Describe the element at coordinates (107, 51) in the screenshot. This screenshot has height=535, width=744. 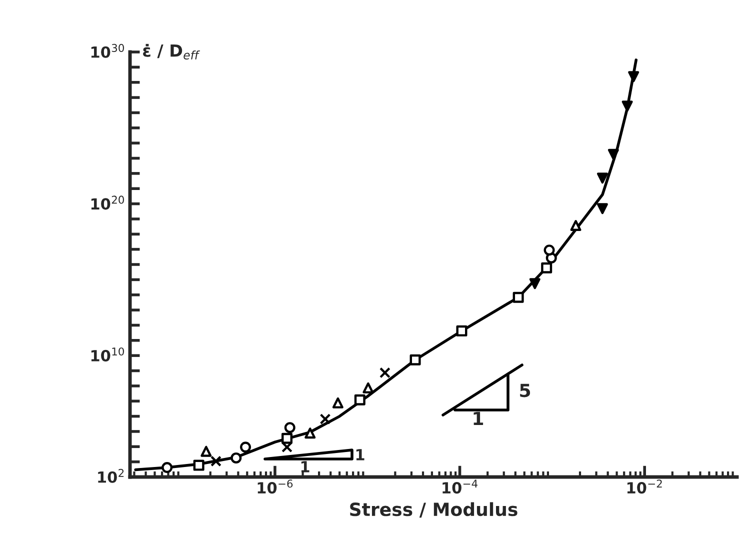
I see `y-tick-label: 10$^{30}$` at that location.